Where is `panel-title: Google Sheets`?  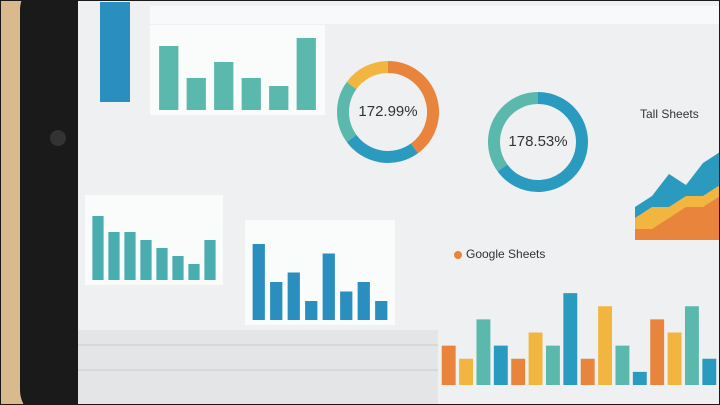 panel-title: Google Sheets is located at coordinates (505, 254).